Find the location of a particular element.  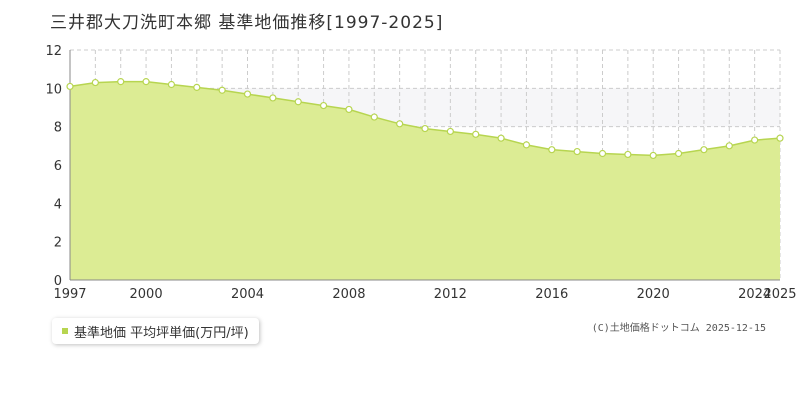

y-tick-label: 6 is located at coordinates (58, 166).